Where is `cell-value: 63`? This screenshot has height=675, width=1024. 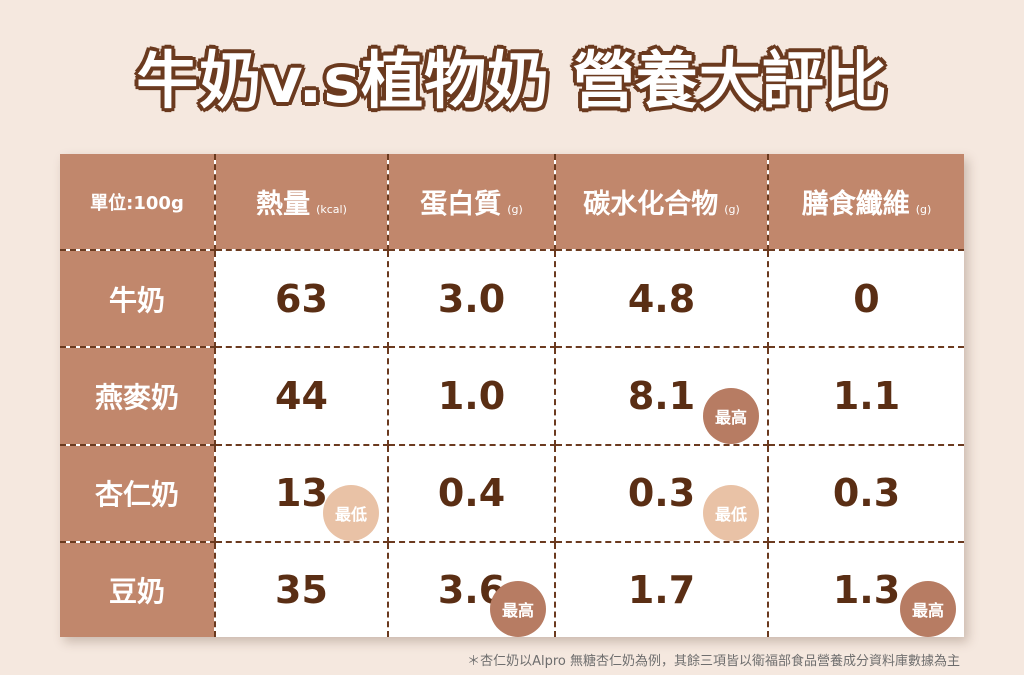
cell-value: 63 is located at coordinates (301, 298).